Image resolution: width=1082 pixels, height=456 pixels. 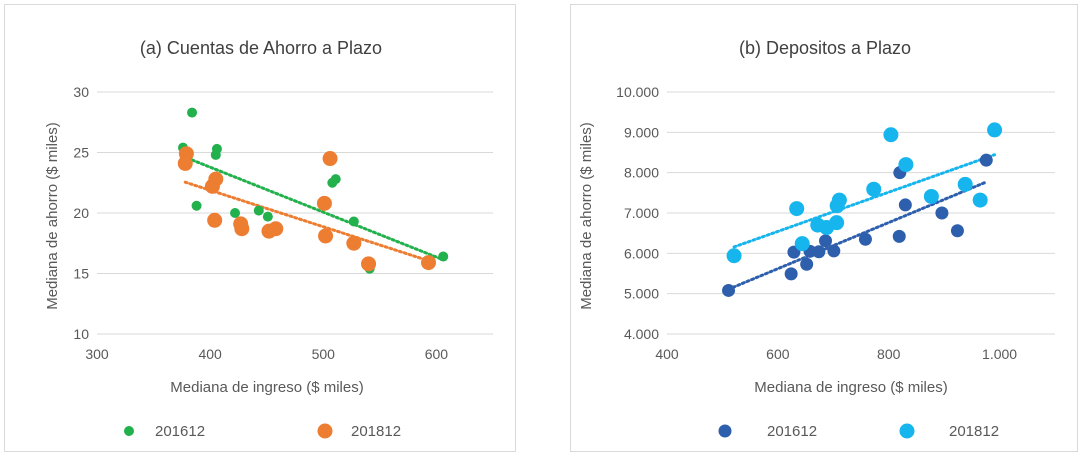 I want to click on chart-a-y-tick-label: 30, so click(x=81, y=92).